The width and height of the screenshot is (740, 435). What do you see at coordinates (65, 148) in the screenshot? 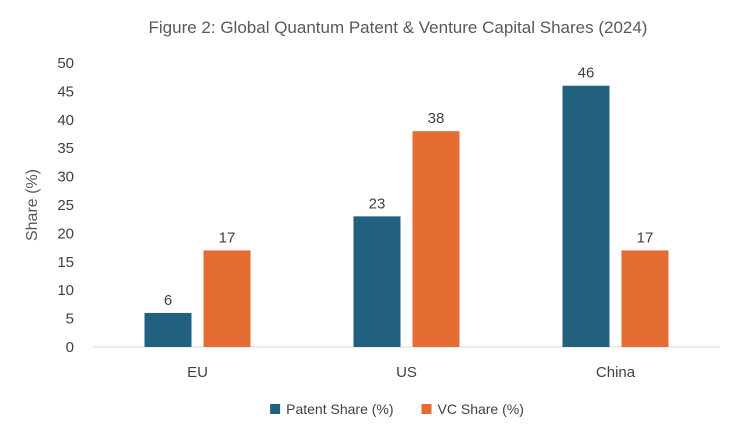
I see `y-tick-label: 35` at bounding box center [65, 148].